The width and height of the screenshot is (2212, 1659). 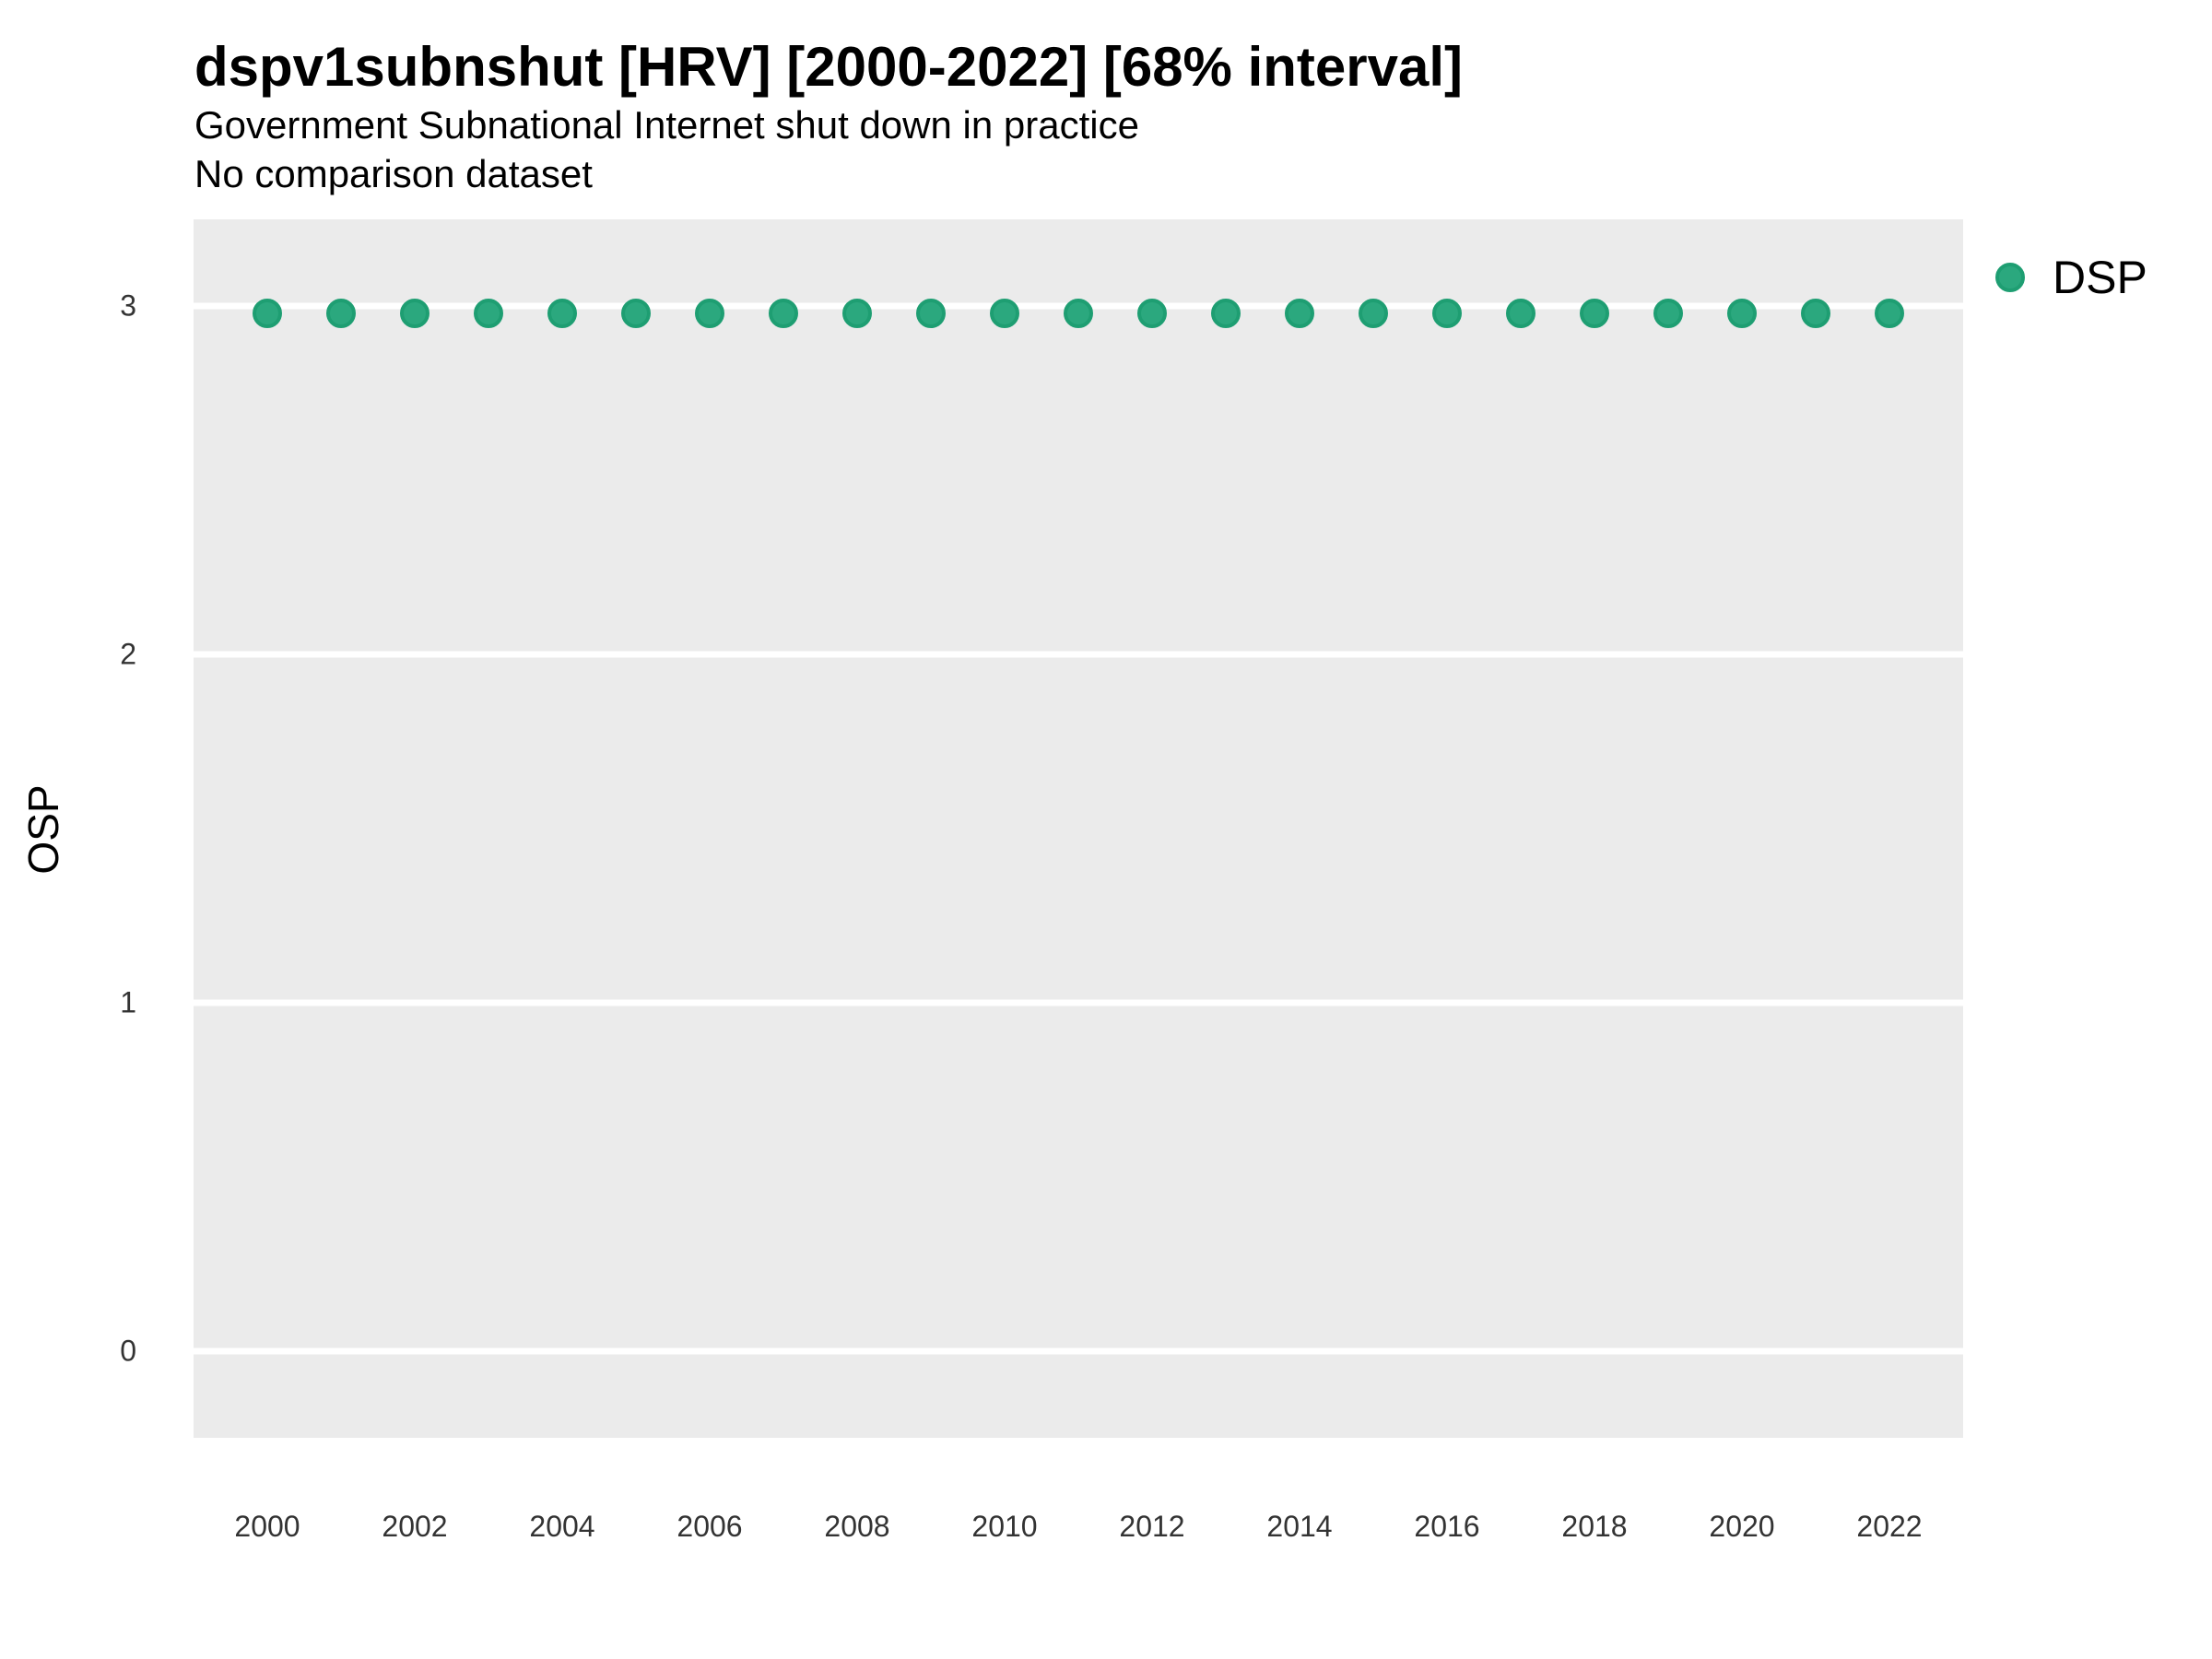 What do you see at coordinates (415, 1526) in the screenshot?
I see `x-tick-label: 2002` at bounding box center [415, 1526].